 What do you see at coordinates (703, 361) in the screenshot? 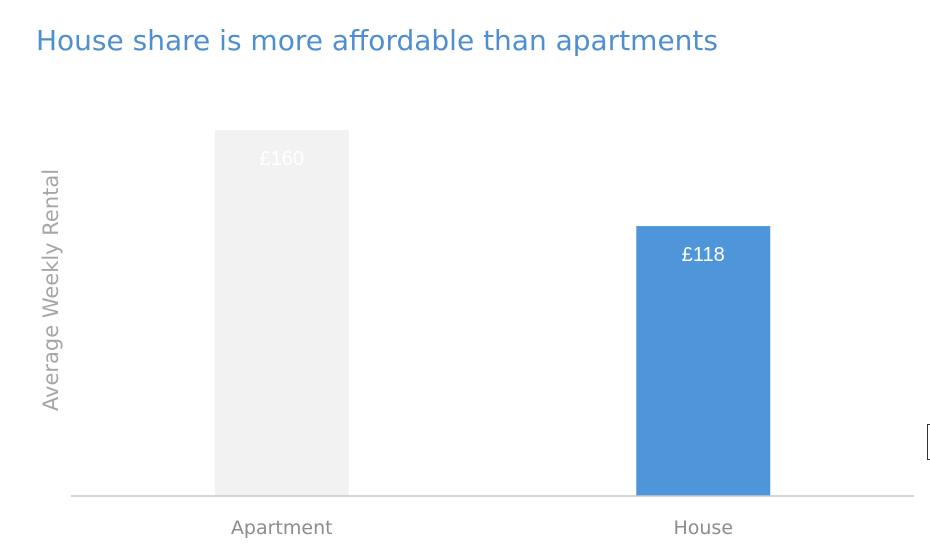
I see `bar-house` at bounding box center [703, 361].